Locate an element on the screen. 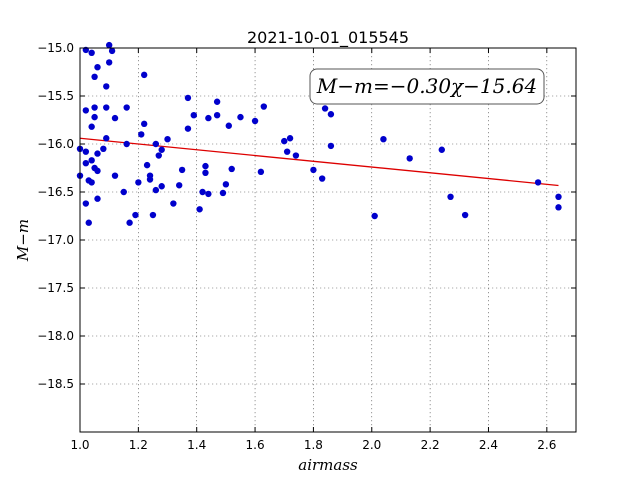  x-tick-label: 2.4 is located at coordinates (488, 445).